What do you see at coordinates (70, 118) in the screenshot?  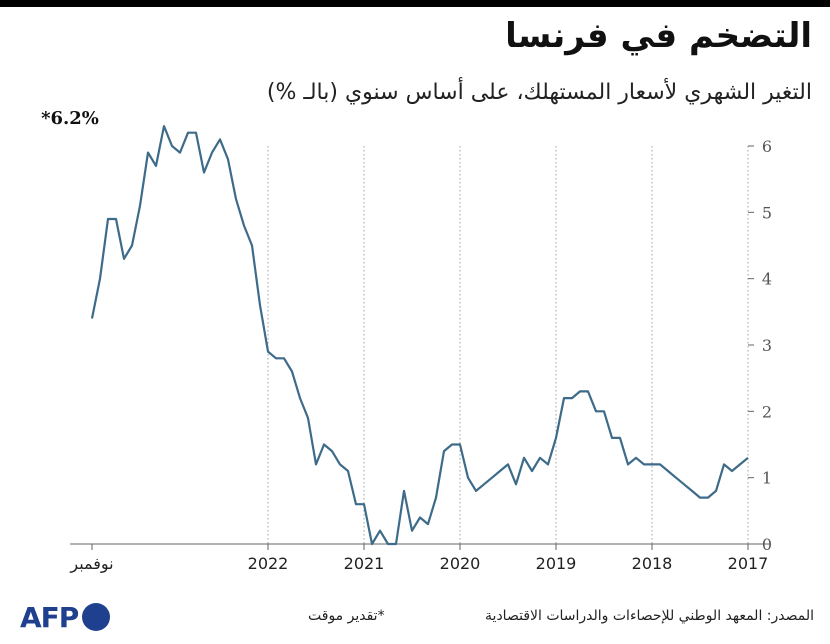 I see `latest-value-annotation: *6.2%` at bounding box center [70, 118].